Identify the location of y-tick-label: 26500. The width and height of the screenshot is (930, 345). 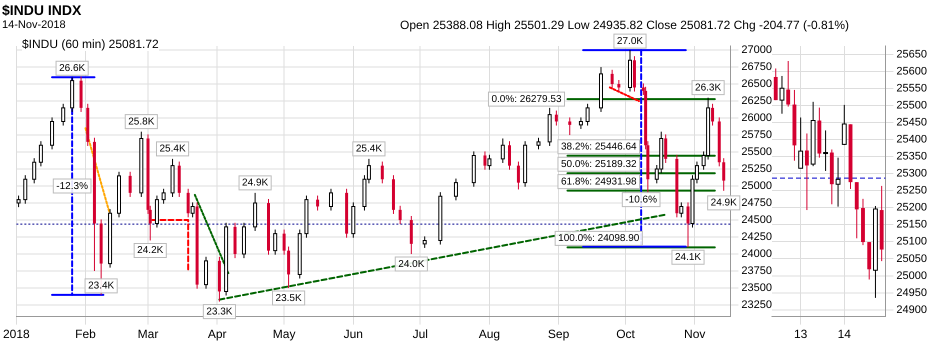
(756, 84).